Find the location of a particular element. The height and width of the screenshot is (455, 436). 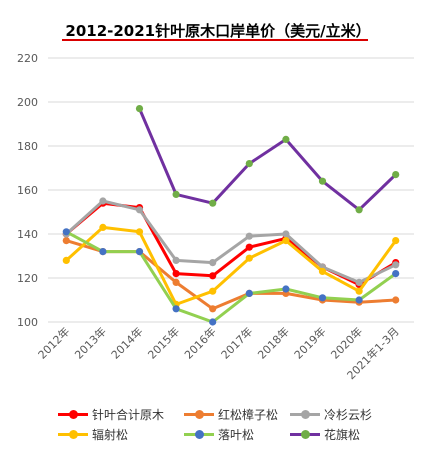

legend-label: 针叶合计原木 is located at coordinates (128, 414).